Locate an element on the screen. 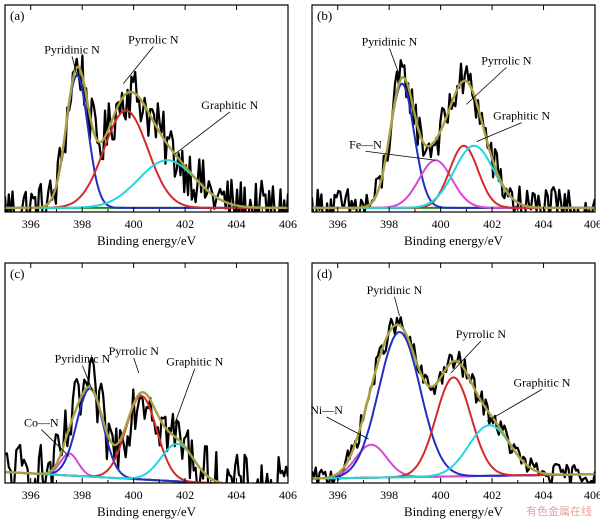 This screenshot has height=522, width=600. annotation-label: Co—N is located at coordinates (41, 423).